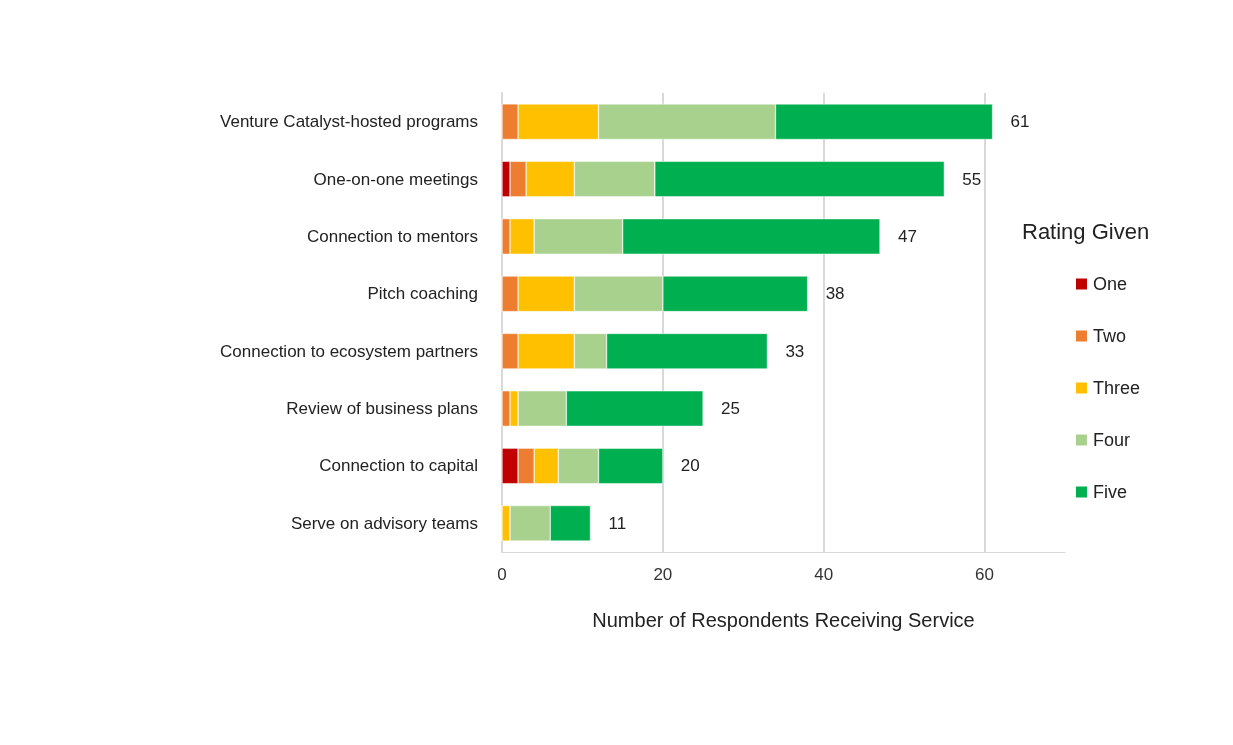 This screenshot has height=745, width=1233. I want to click on total-label: 38, so click(835, 294).